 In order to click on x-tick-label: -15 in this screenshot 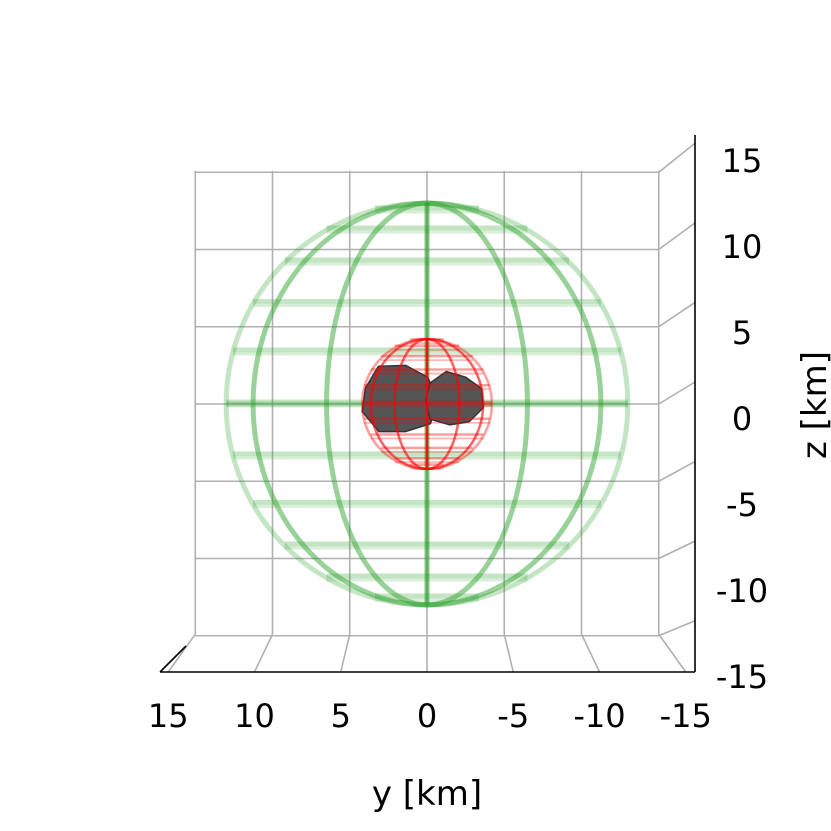, I will do `click(686, 716)`.